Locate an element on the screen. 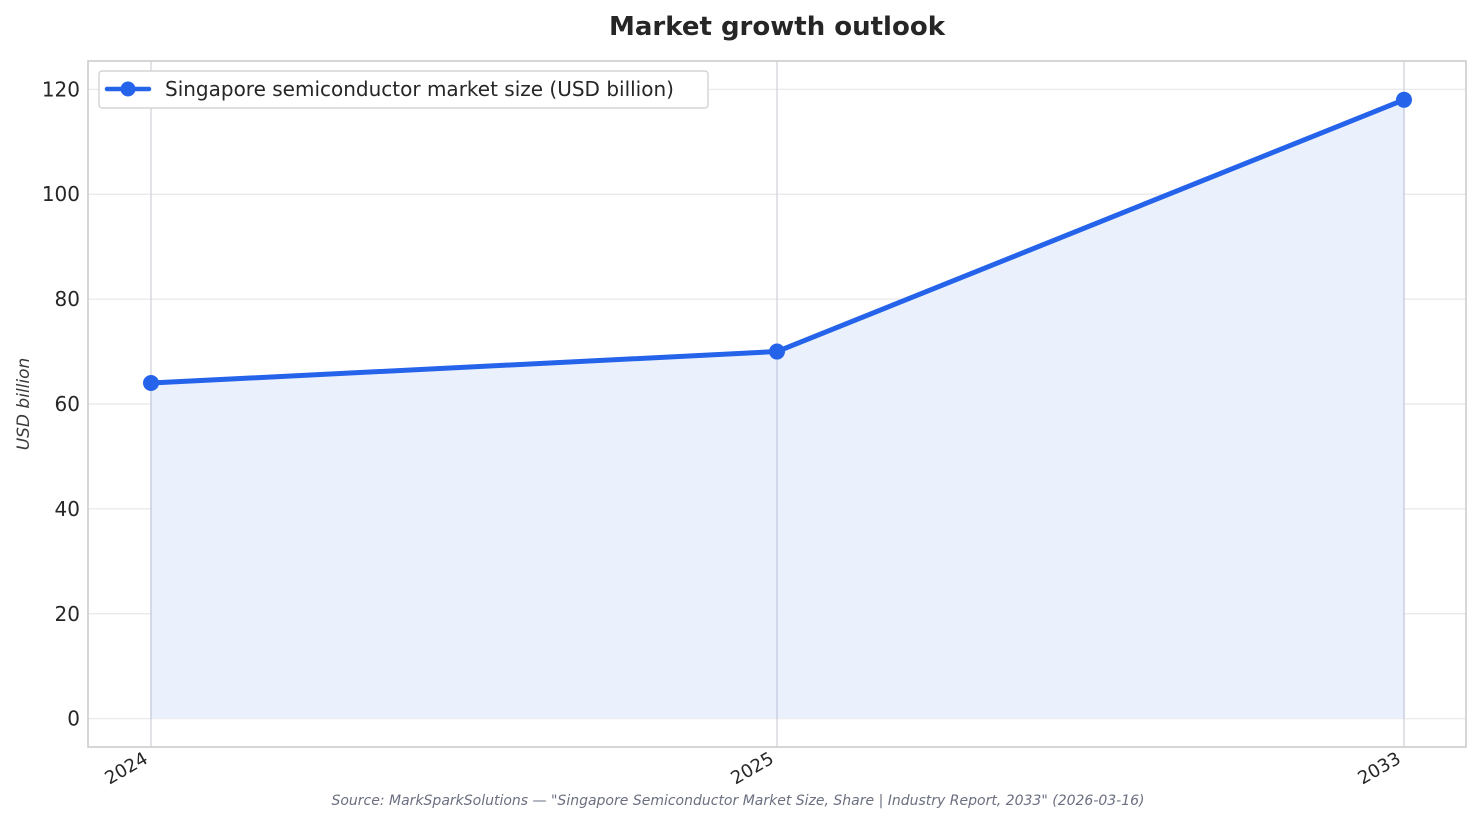 The height and width of the screenshot is (824, 1481). y-tick-label: 20 is located at coordinates (67, 614).